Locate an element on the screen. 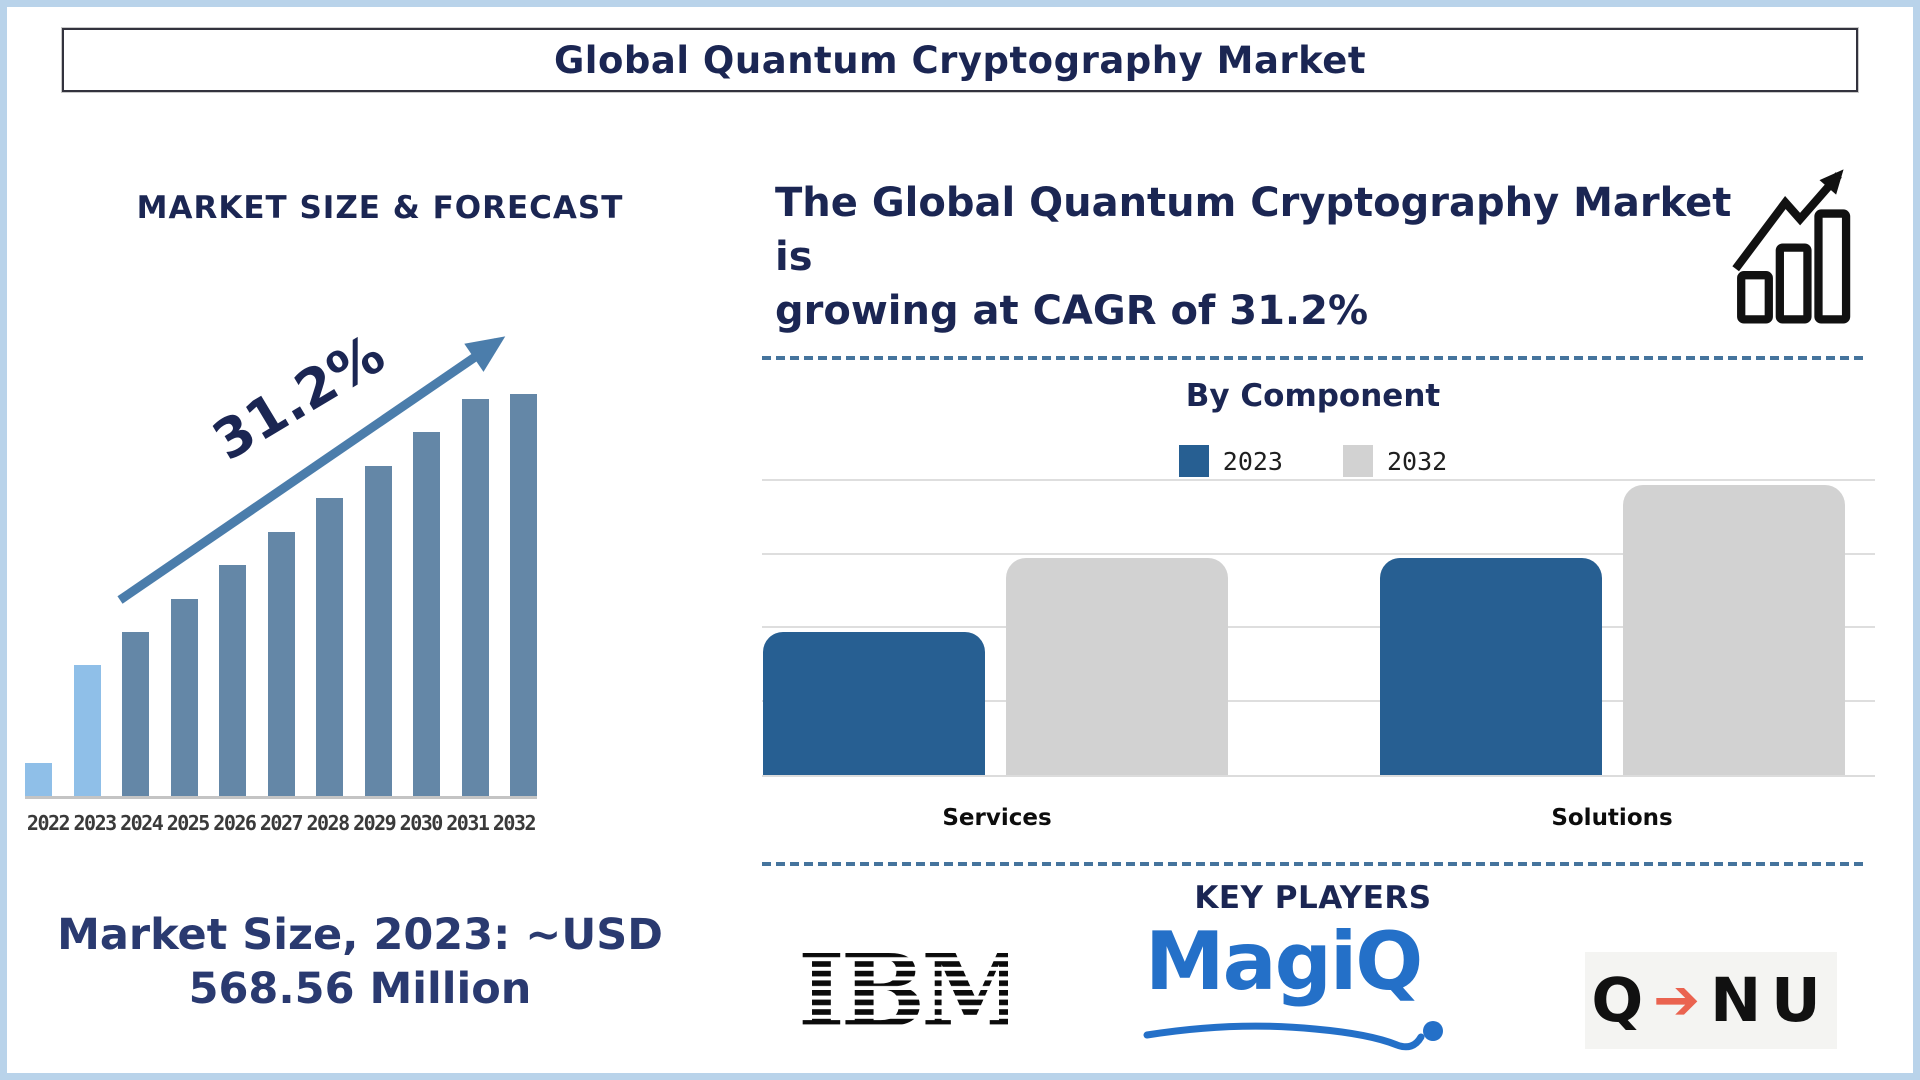  category-label-services: Services is located at coordinates (997, 818).